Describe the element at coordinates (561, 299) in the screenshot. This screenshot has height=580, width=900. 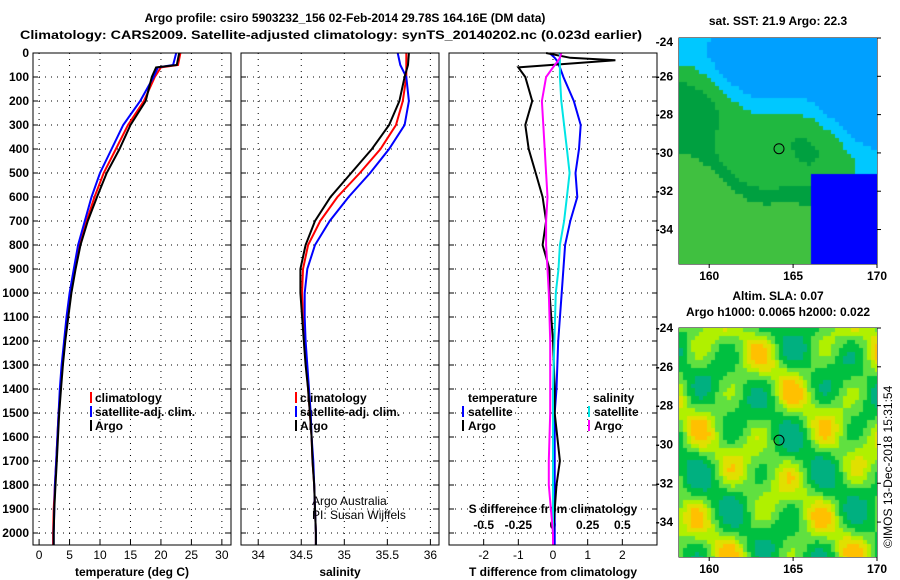
I see `diff-series-s-satellite` at that location.